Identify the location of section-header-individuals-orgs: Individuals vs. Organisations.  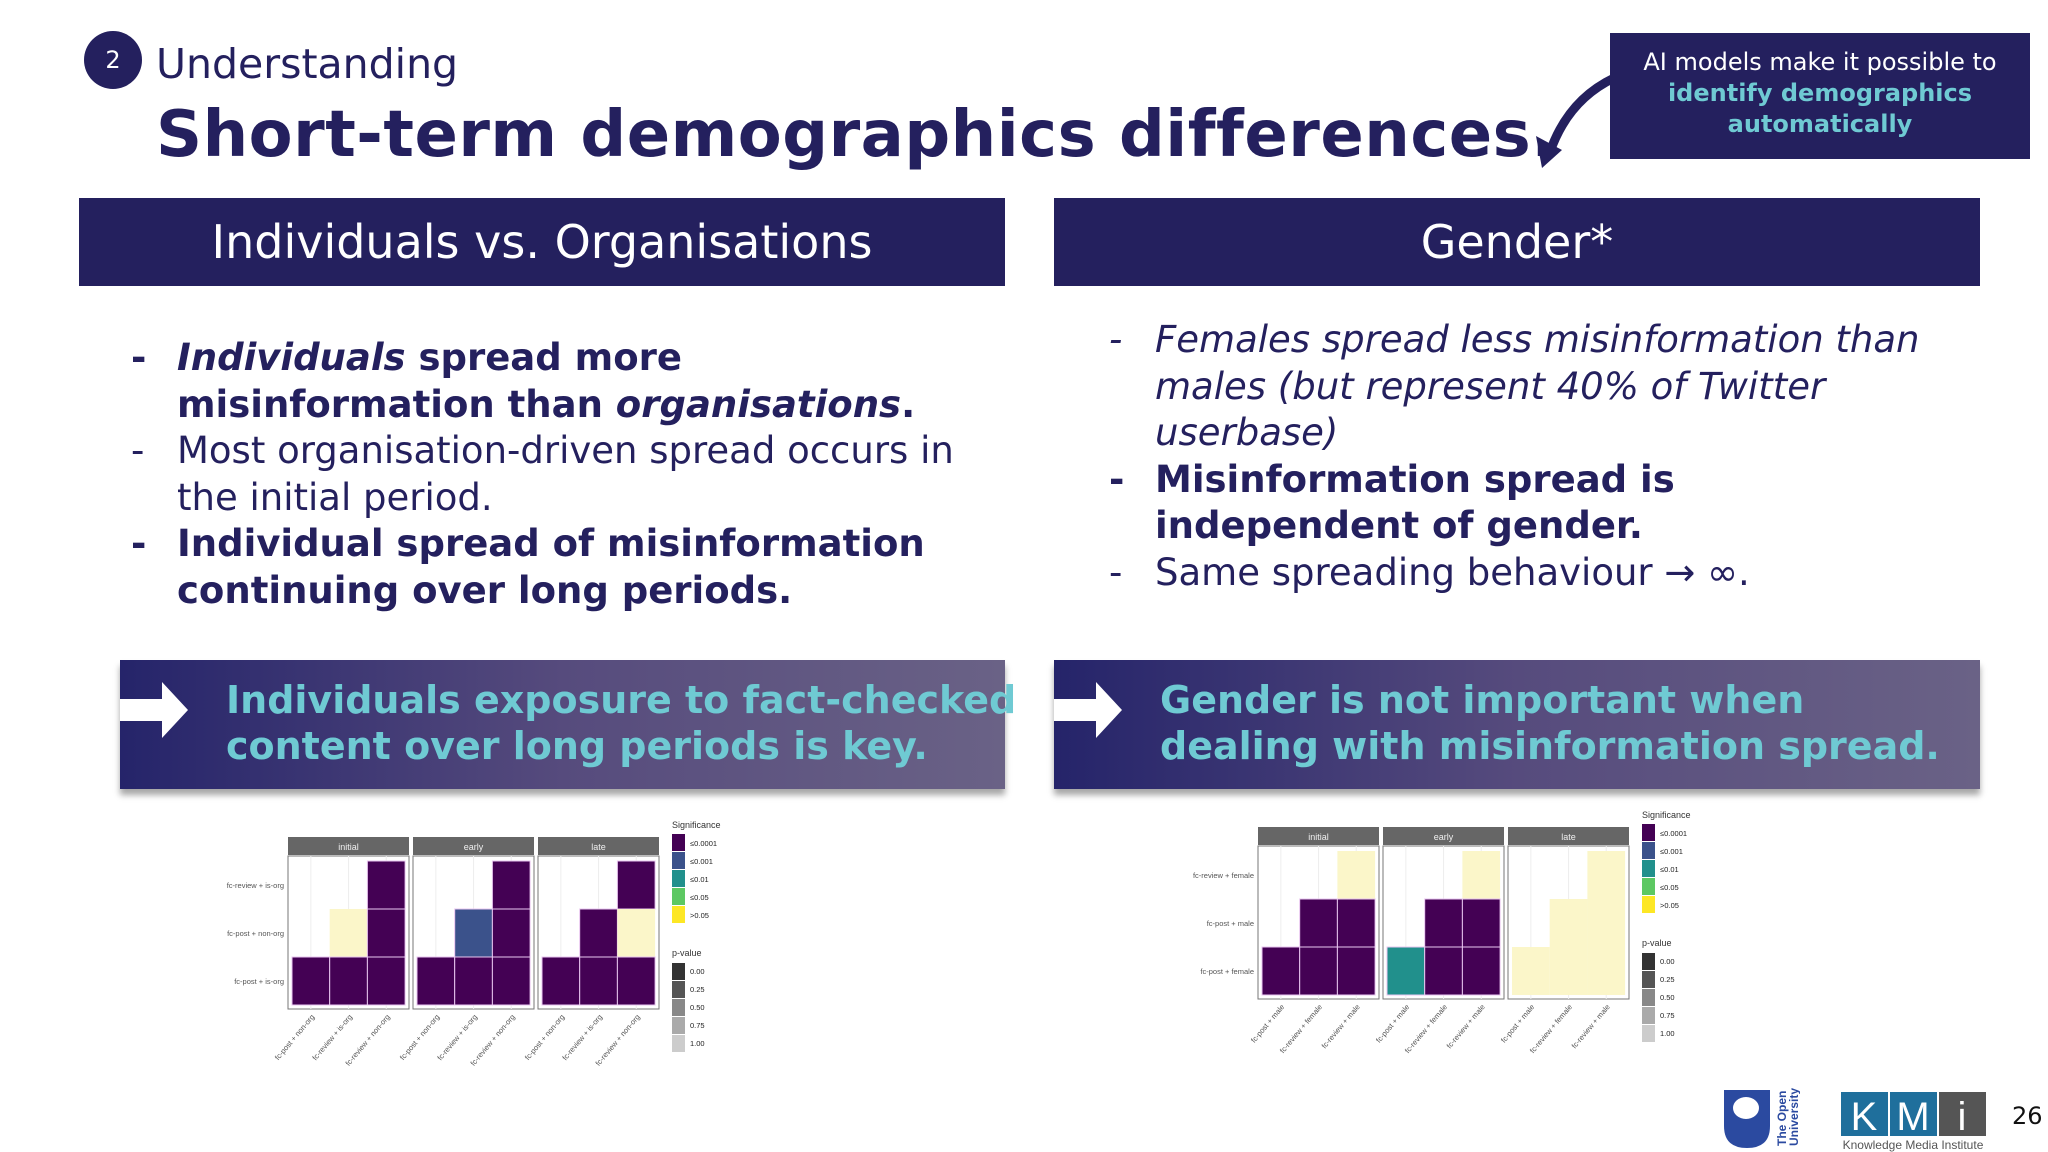
(542, 242).